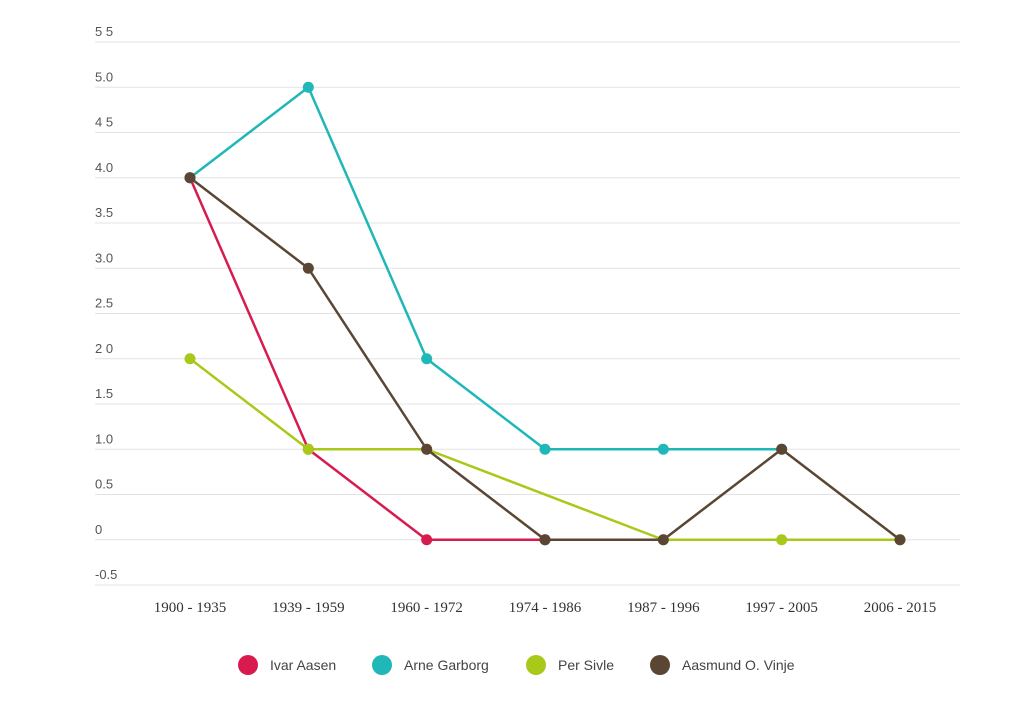  What do you see at coordinates (104, 31) in the screenshot?
I see `y-tick-label: 5 5` at bounding box center [104, 31].